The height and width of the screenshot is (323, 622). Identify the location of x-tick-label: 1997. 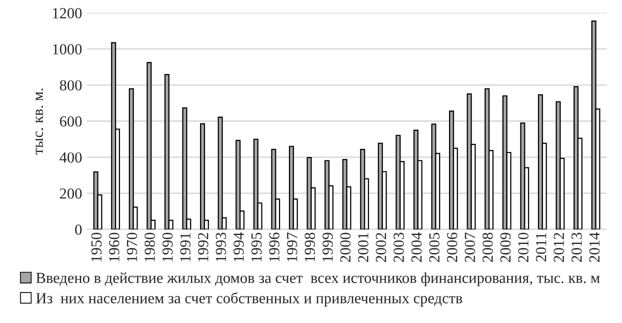
(292, 247).